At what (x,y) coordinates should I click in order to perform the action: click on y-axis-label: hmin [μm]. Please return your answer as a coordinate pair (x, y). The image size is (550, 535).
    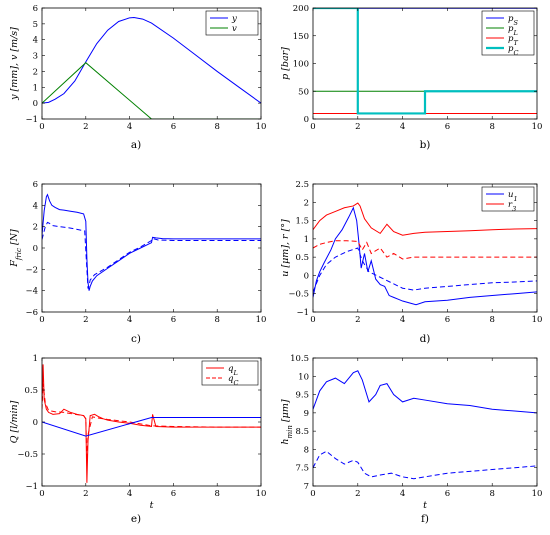
    Looking at the image, I should click on (287, 421).